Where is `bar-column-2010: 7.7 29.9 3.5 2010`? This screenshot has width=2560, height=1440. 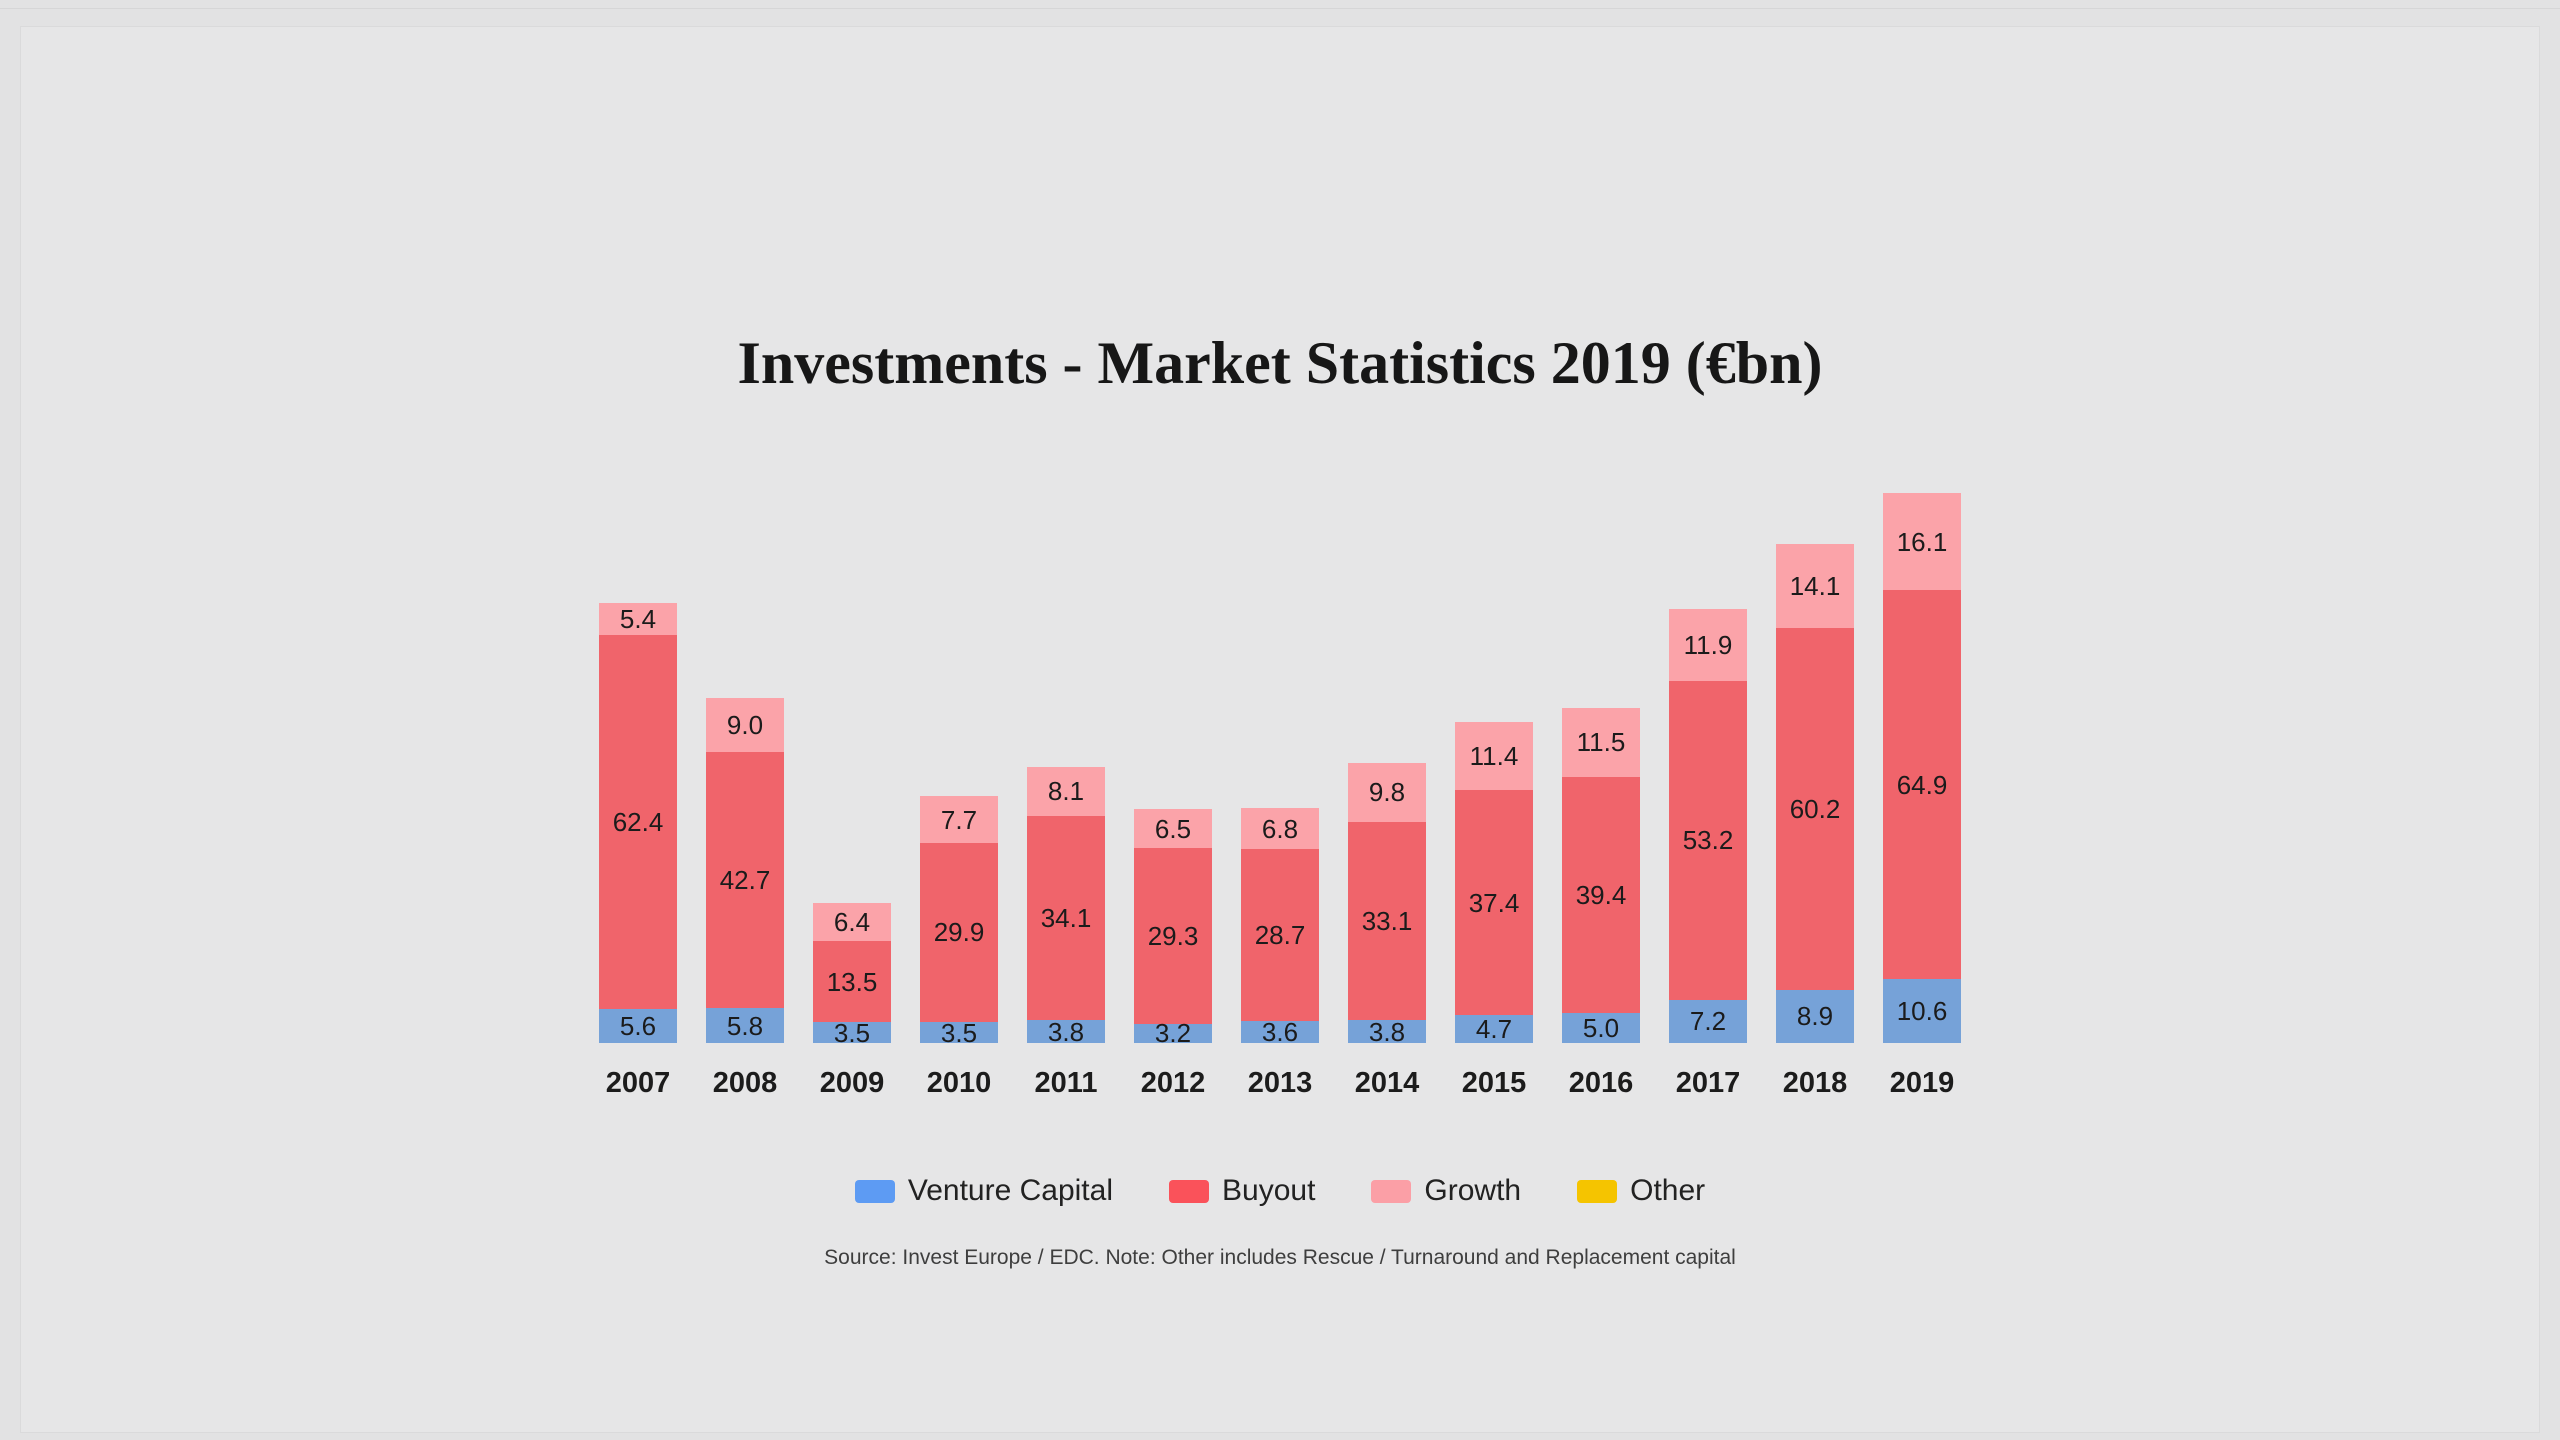
bar-column-2010: 7.7 29.9 3.5 2010 is located at coordinates (959, 947).